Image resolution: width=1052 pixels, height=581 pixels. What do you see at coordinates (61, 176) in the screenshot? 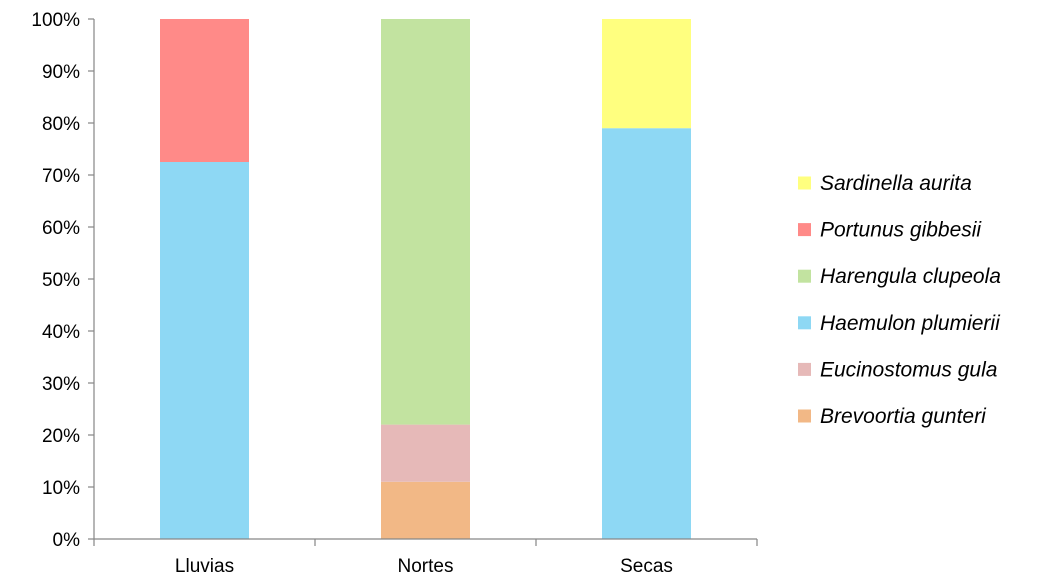
I see `y-tick-label: 70%` at bounding box center [61, 176].